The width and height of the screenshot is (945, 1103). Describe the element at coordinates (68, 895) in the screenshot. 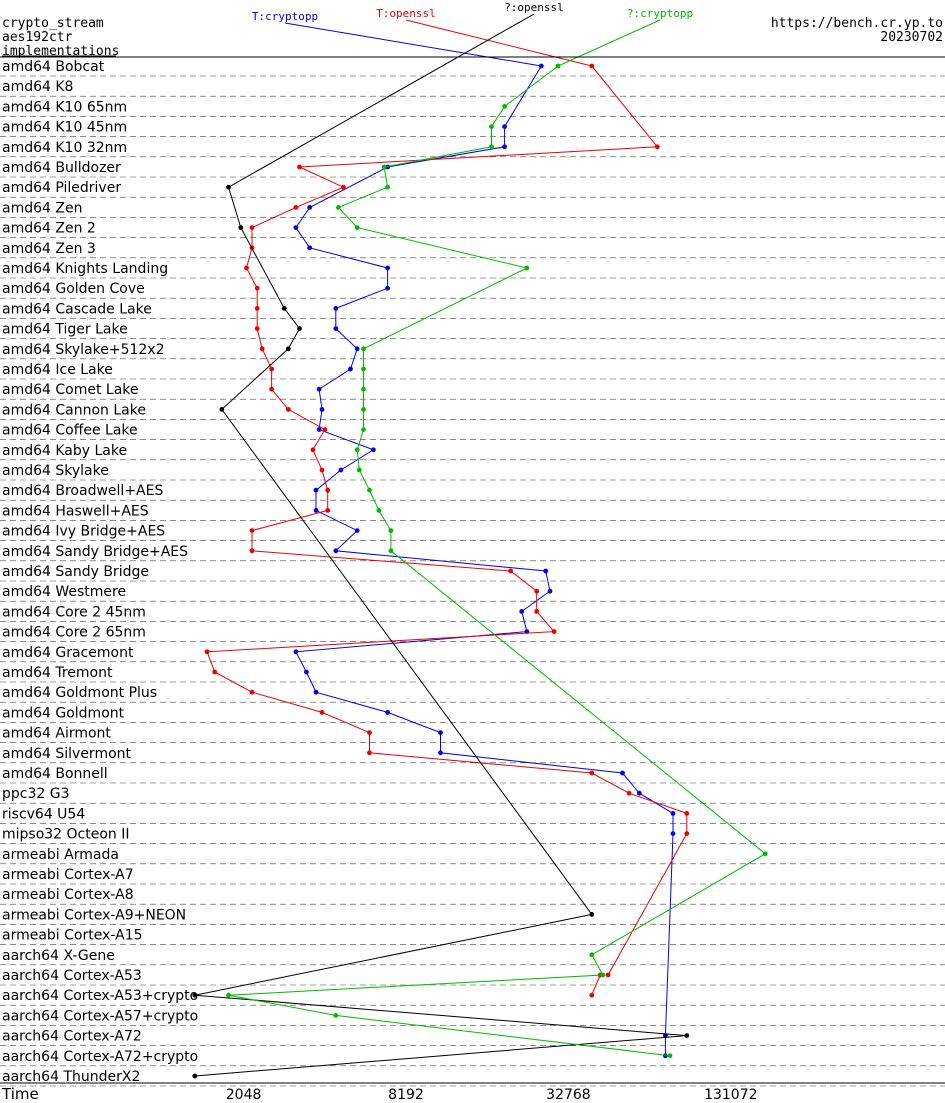

I see `category-label: armeabi Cortex-A8` at that location.